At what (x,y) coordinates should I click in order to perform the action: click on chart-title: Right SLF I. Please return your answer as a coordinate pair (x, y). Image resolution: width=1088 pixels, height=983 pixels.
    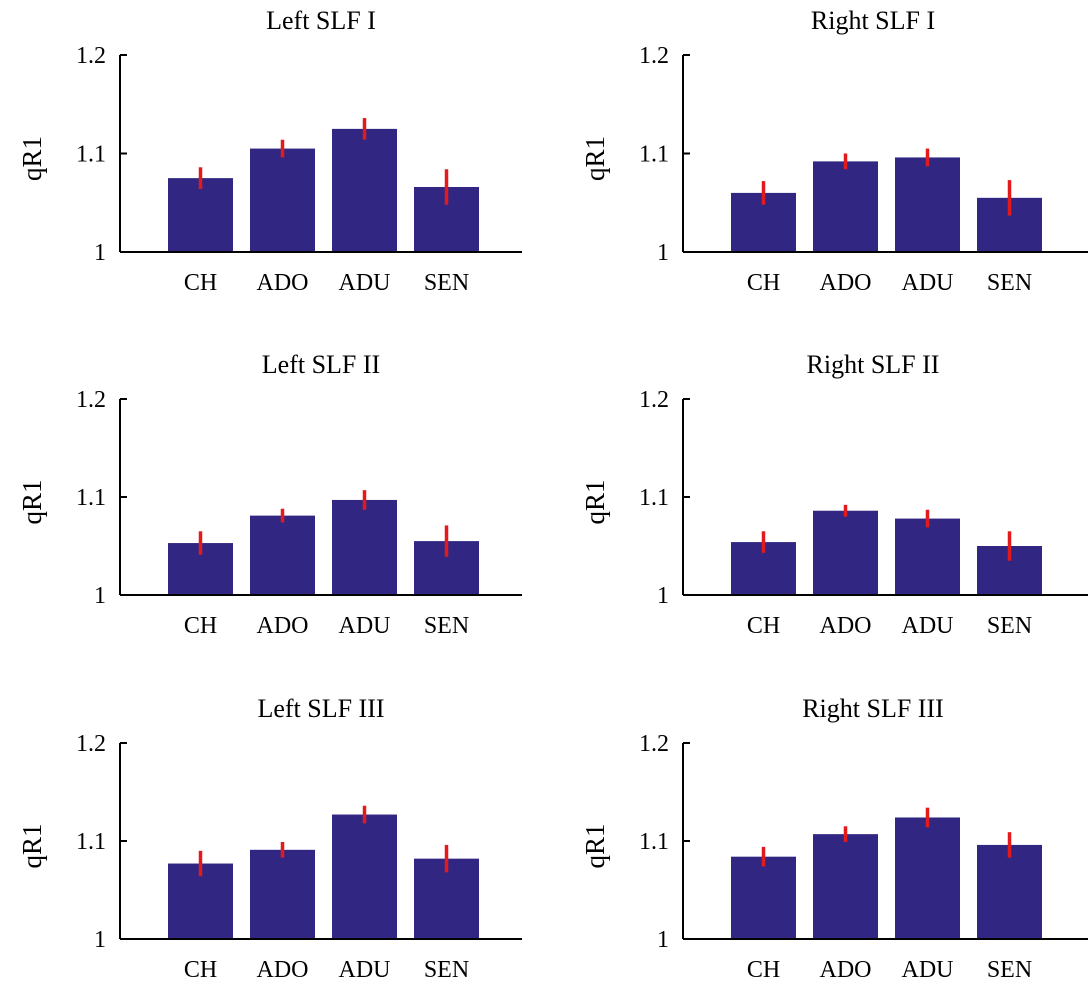
    Looking at the image, I should click on (873, 20).